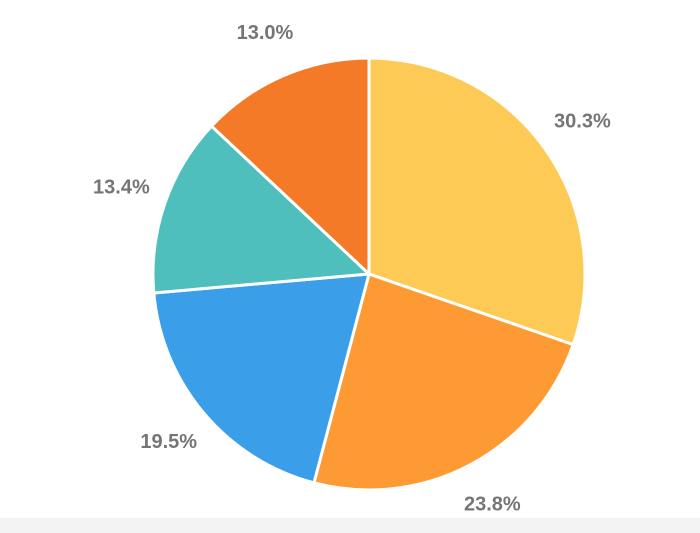 The height and width of the screenshot is (533, 700). Describe the element at coordinates (350, 525) in the screenshot. I see `bottom-strip` at that location.